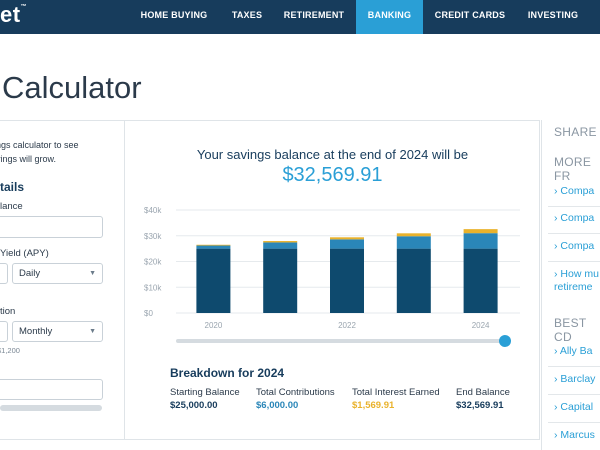 This screenshot has width=600, height=450. I want to click on best-link-3-label: Capital, so click(577, 407).